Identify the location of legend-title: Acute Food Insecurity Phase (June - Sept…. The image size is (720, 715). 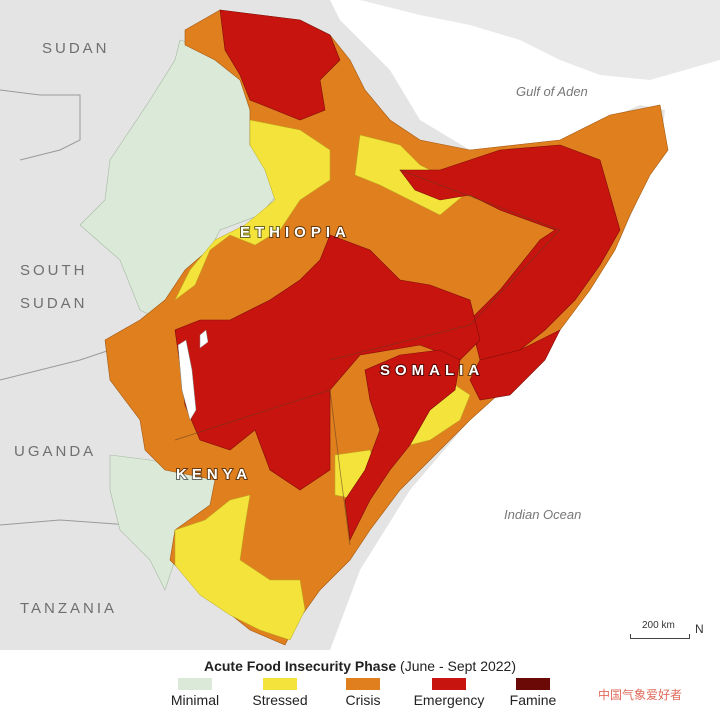
(360, 666).